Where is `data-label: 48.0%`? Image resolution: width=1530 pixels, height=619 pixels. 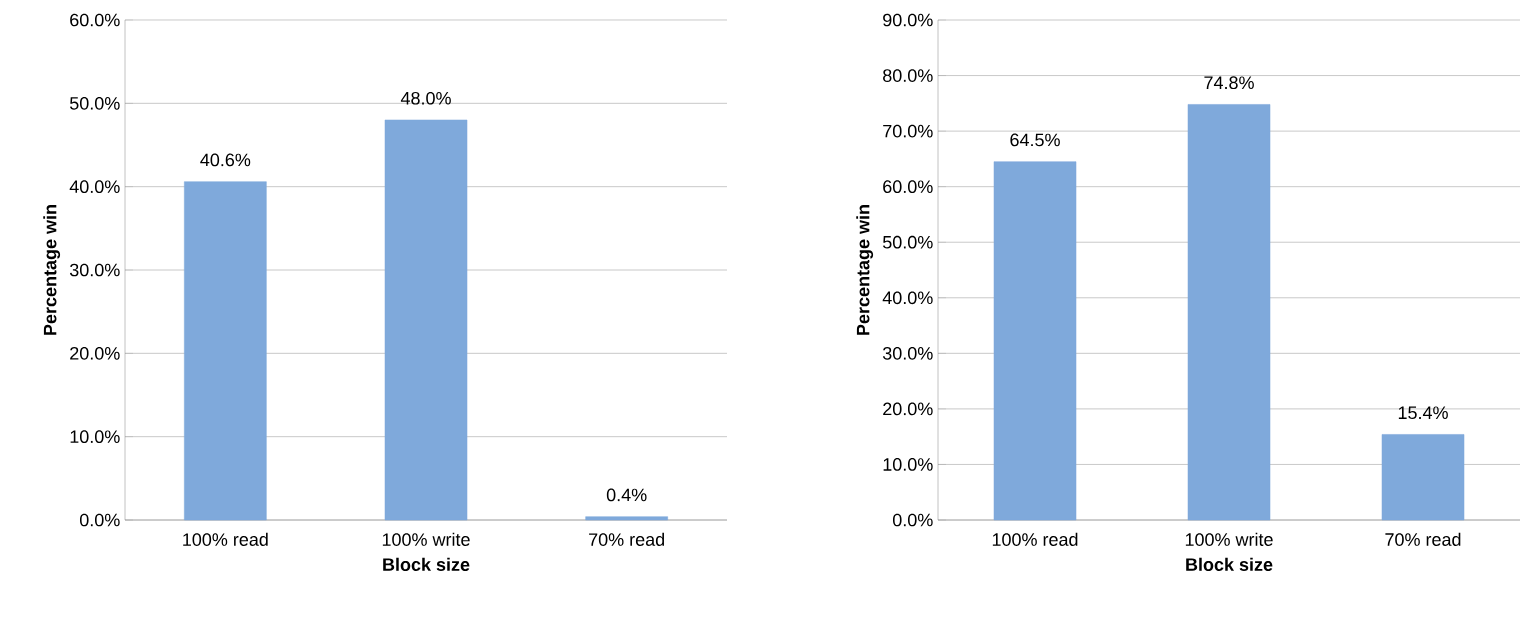
data-label: 48.0% is located at coordinates (425, 98).